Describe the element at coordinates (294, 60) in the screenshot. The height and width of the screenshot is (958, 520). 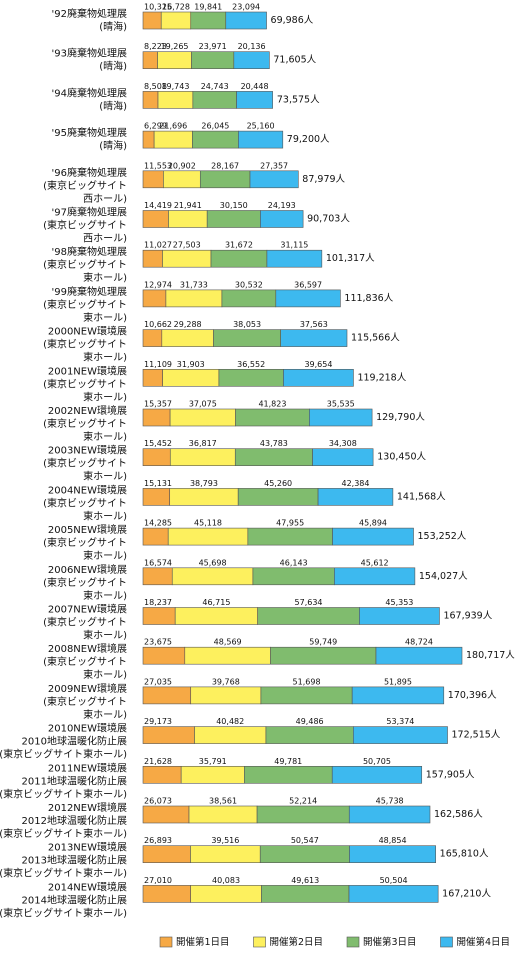
I see `total-label: 71,605人` at that location.